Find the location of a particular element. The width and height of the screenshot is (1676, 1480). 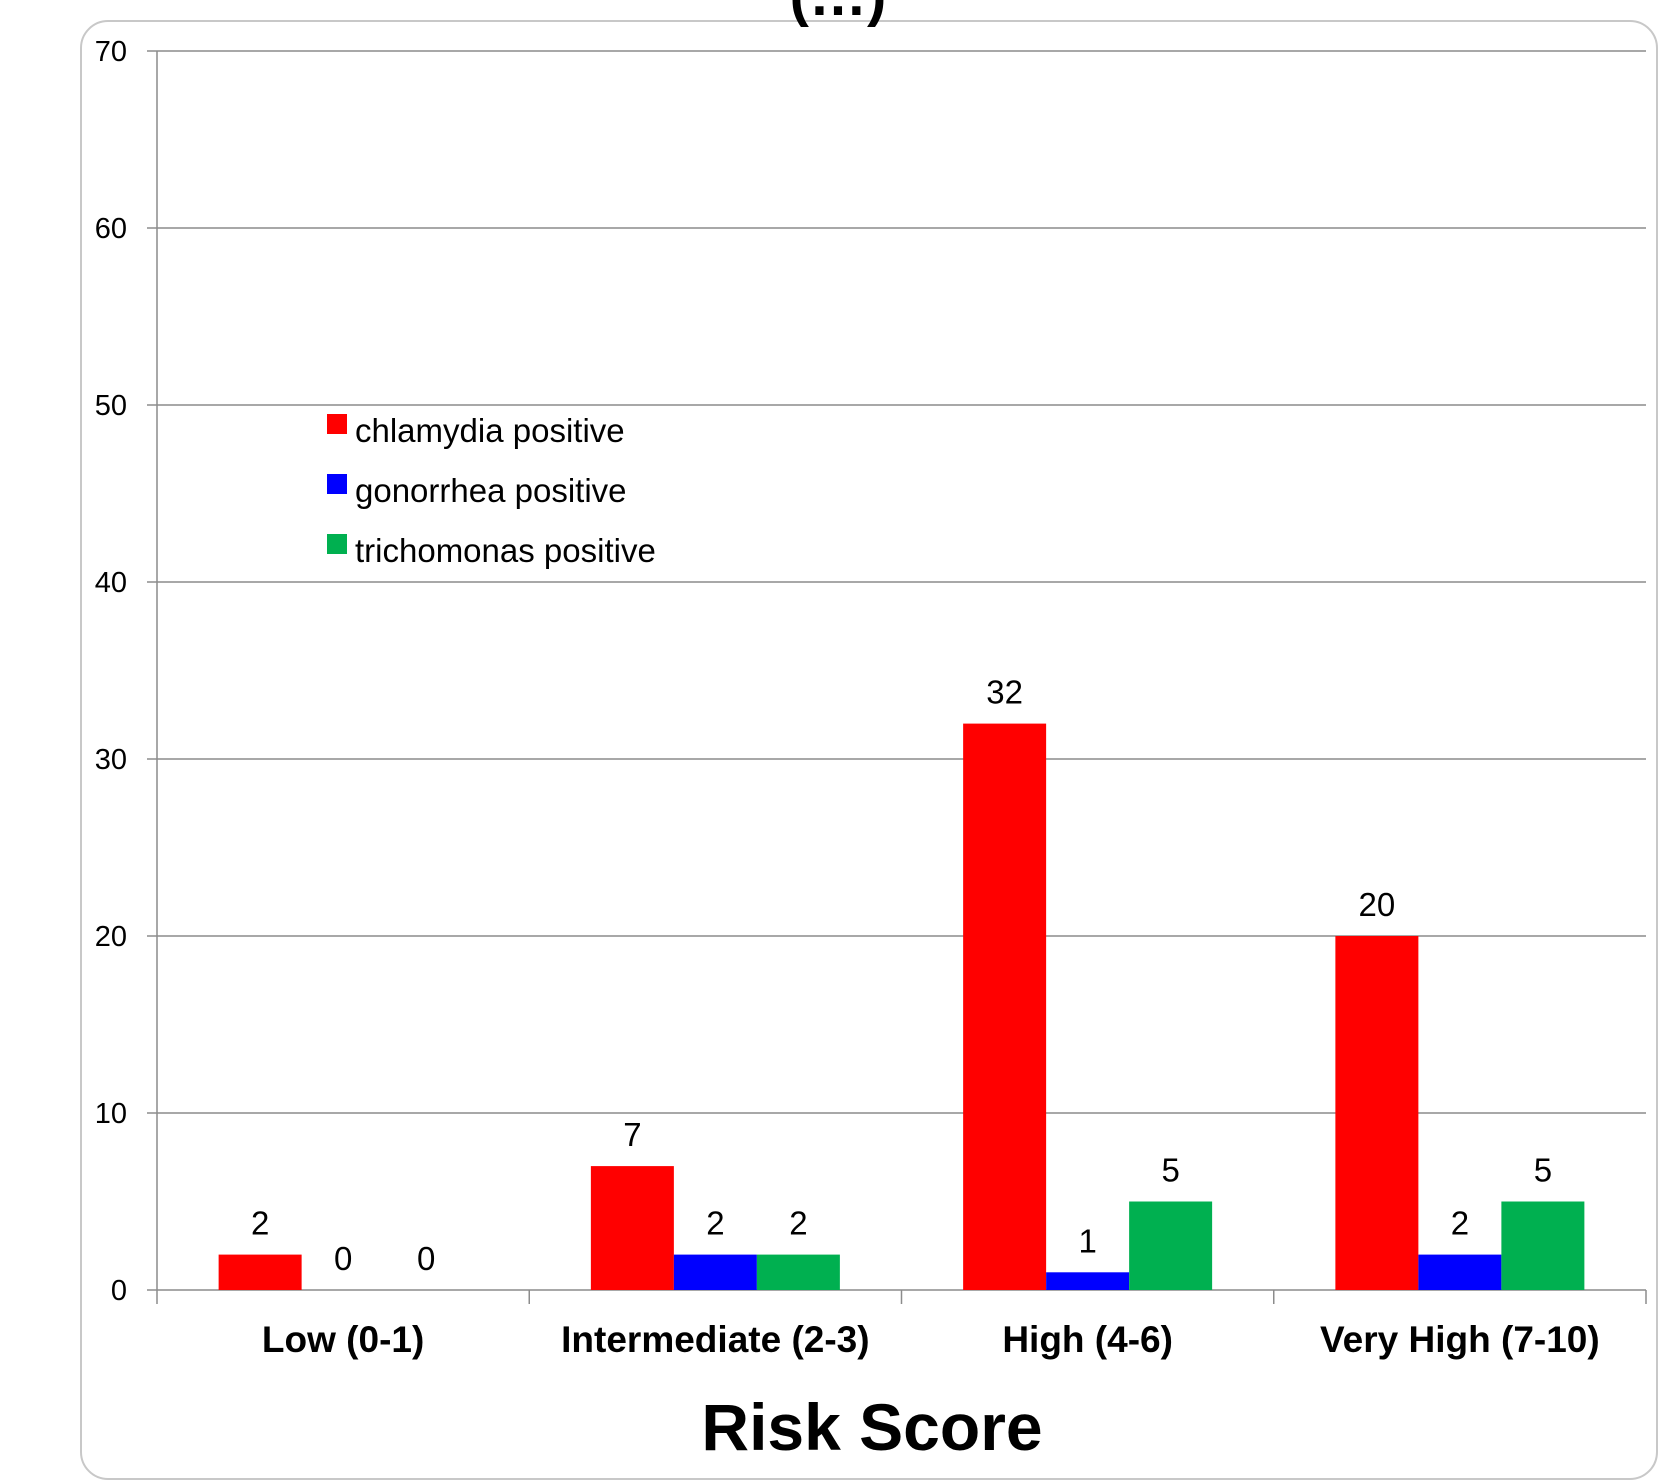

y-tick-label: 0 is located at coordinates (119, 1291).